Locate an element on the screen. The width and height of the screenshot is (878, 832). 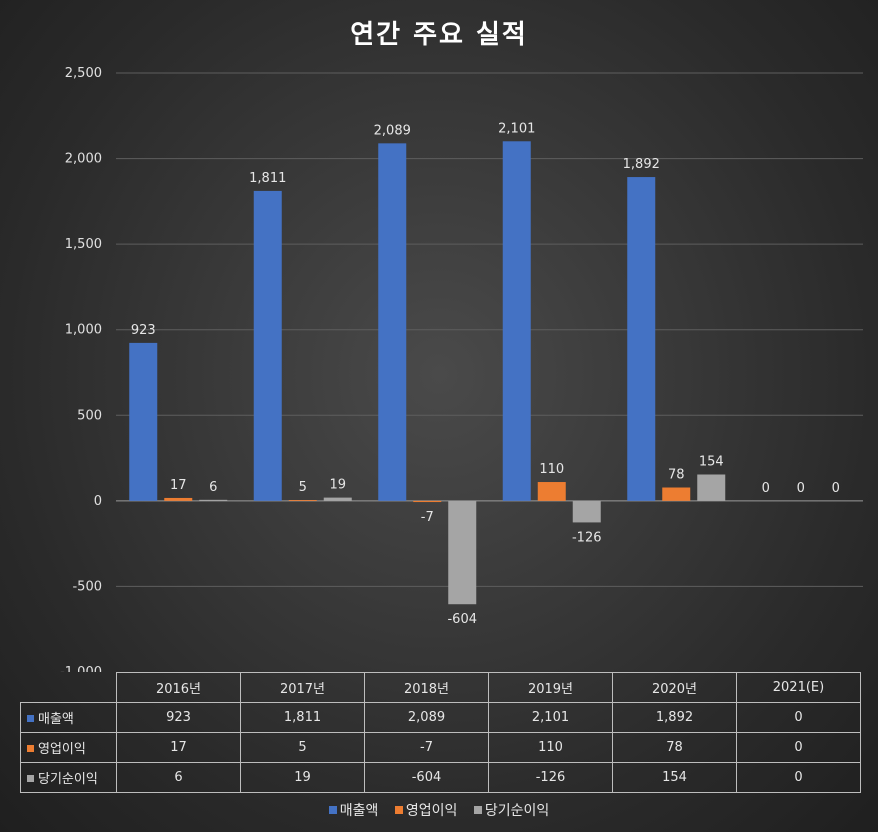
data-table-category: 2016년 is located at coordinates (178, 687).